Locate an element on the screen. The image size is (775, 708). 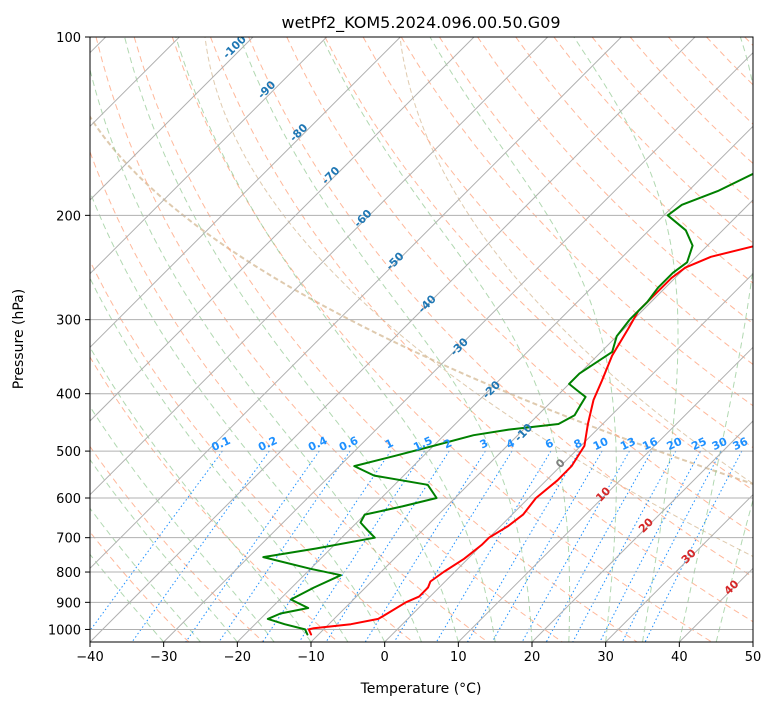
mixing-ratio-label: 10 is located at coordinates (601, 444).